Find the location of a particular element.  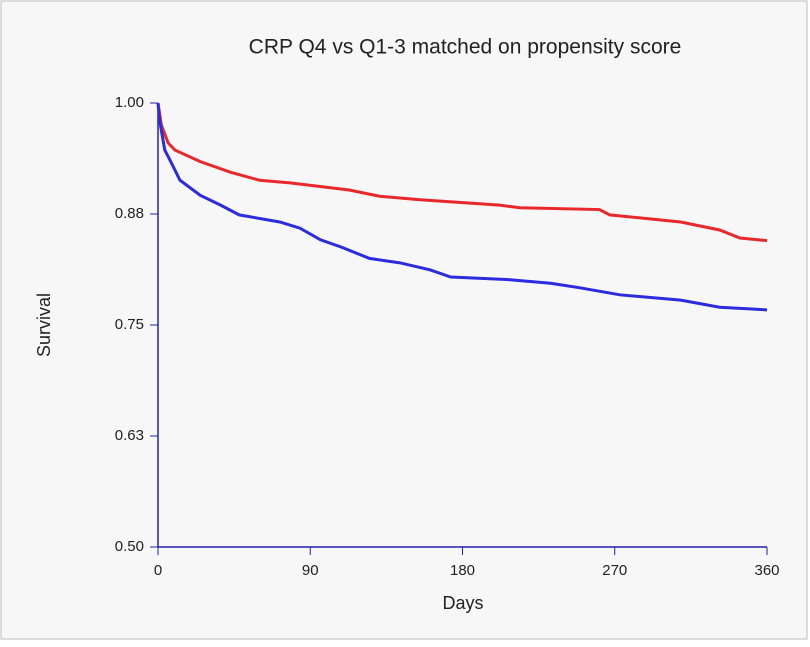

x-tick-label: 90 is located at coordinates (310, 570).